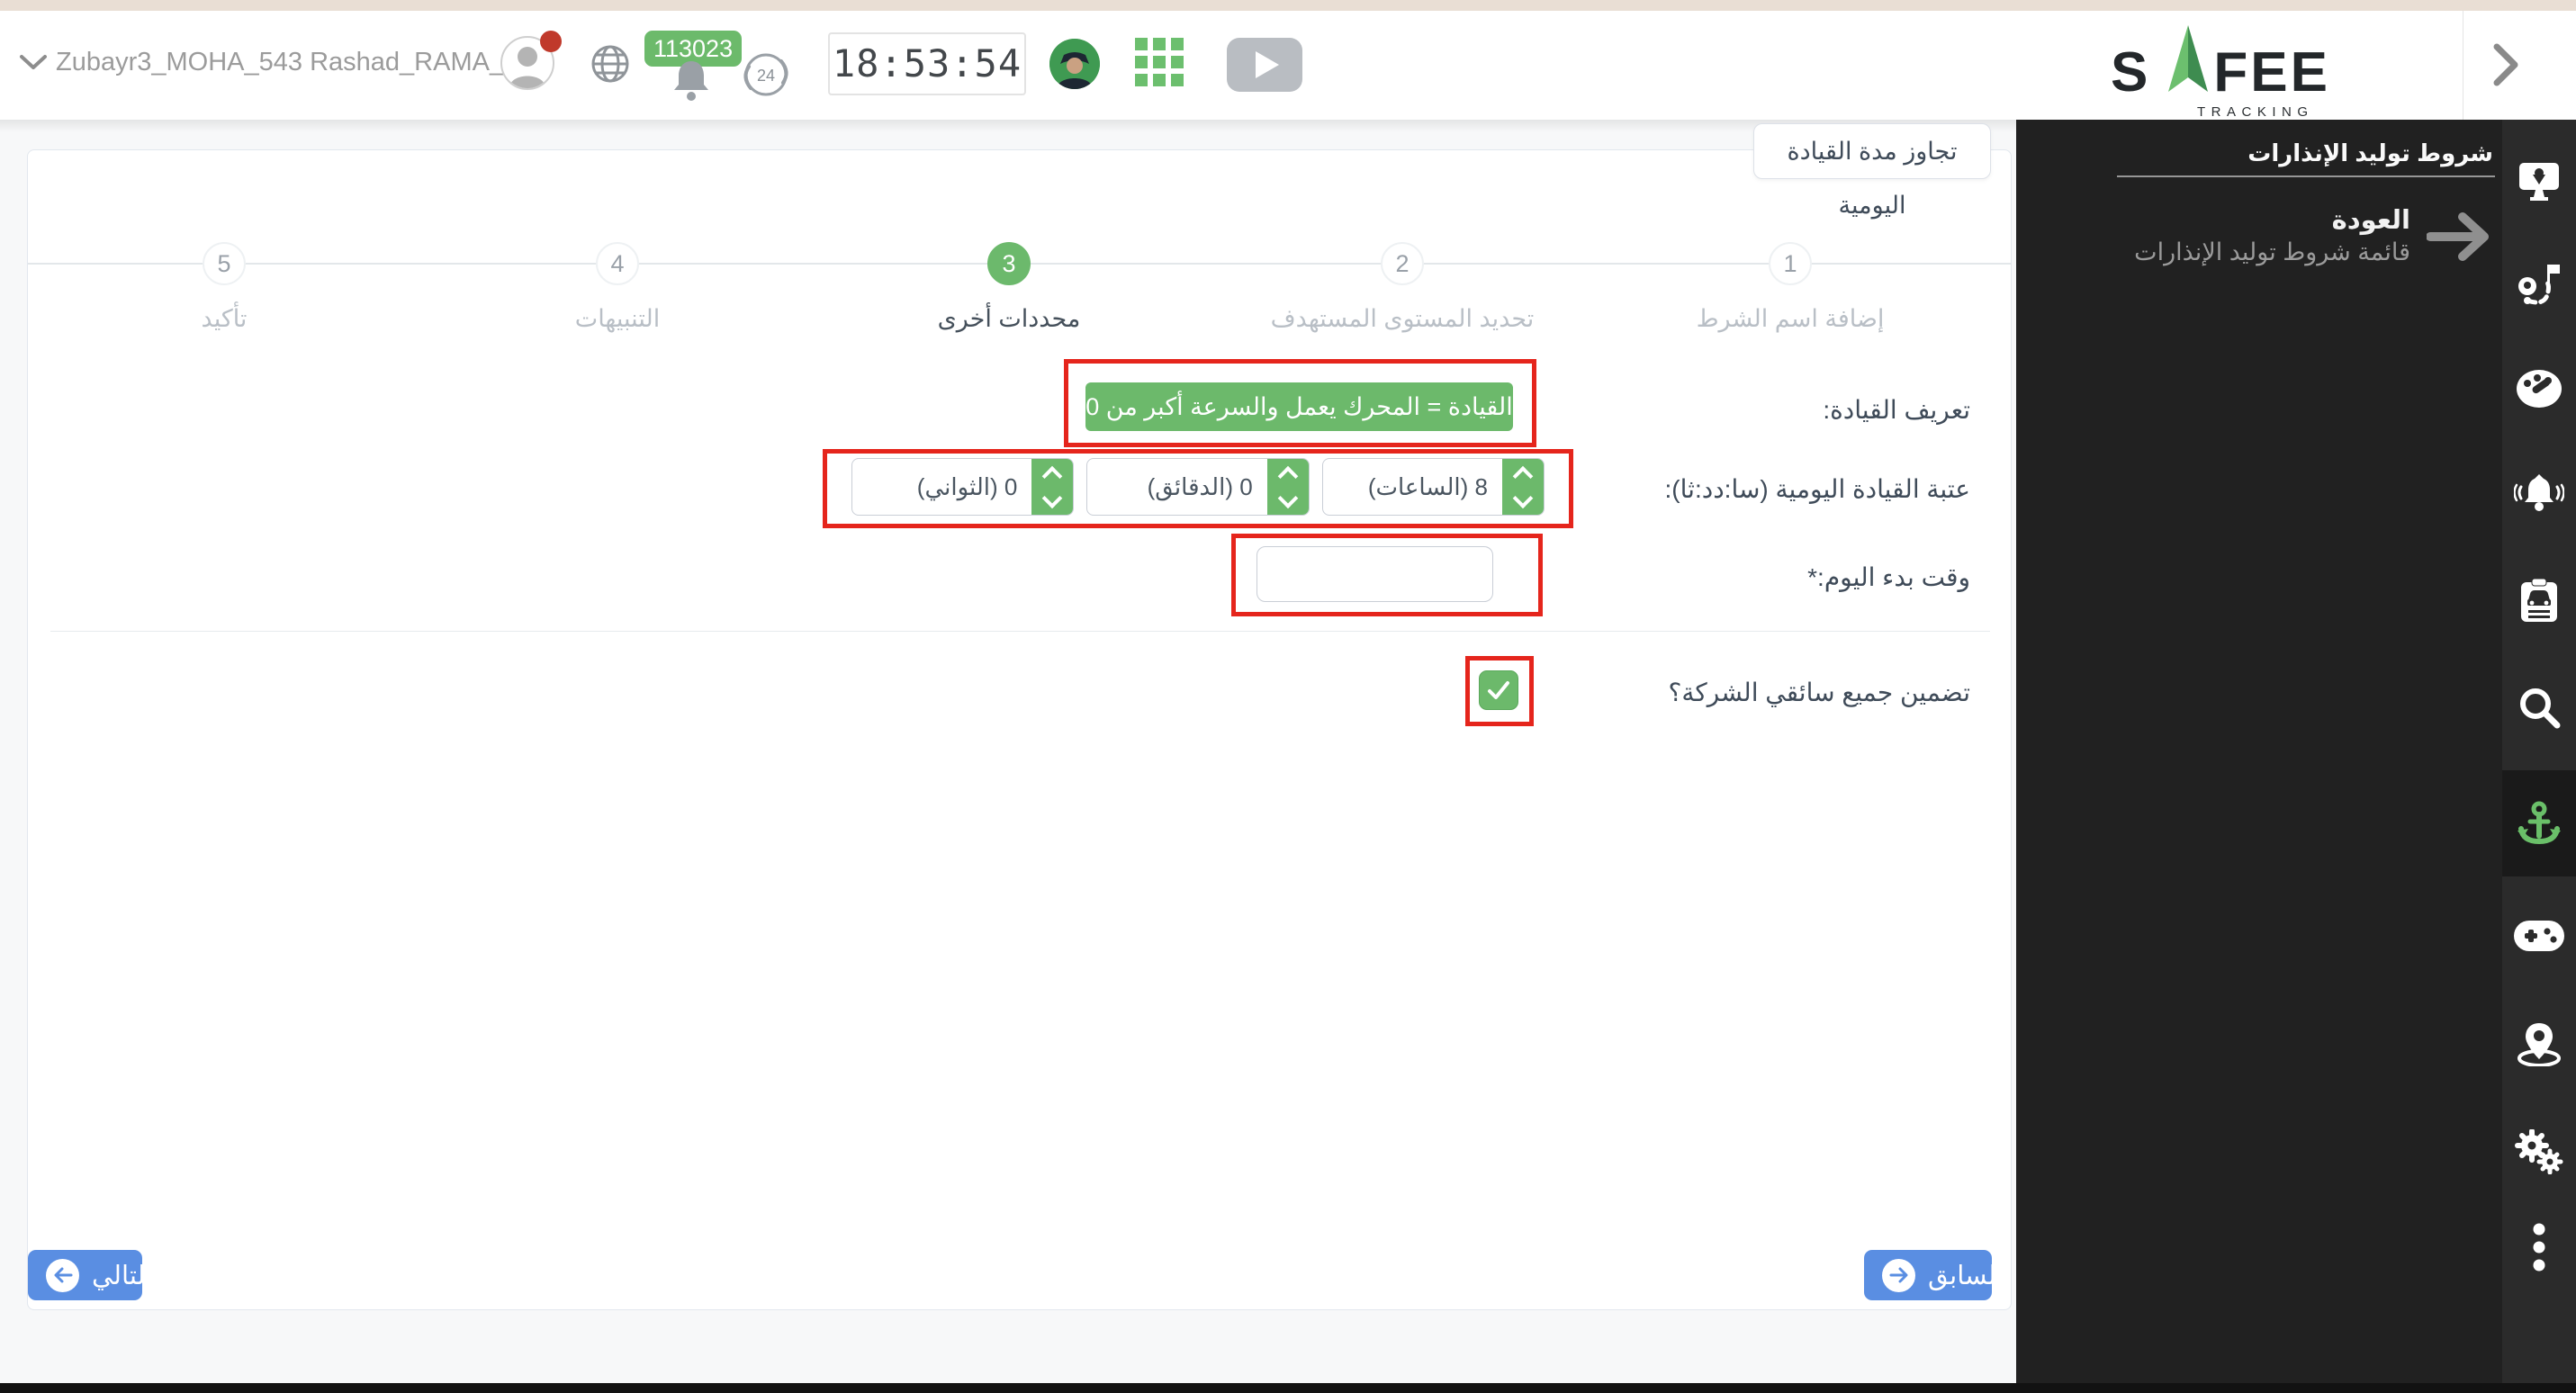 This screenshot has width=2576, height=1393. I want to click on step-label: إضافة اسم الشرط, so click(1790, 318).